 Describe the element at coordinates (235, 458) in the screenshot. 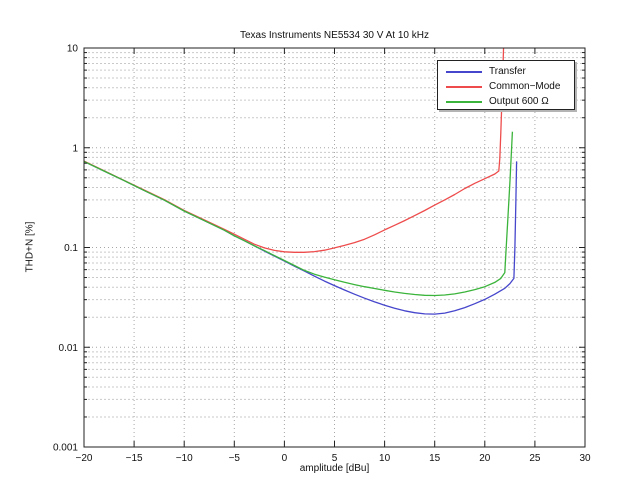

I see `x-tick-label: −5` at that location.